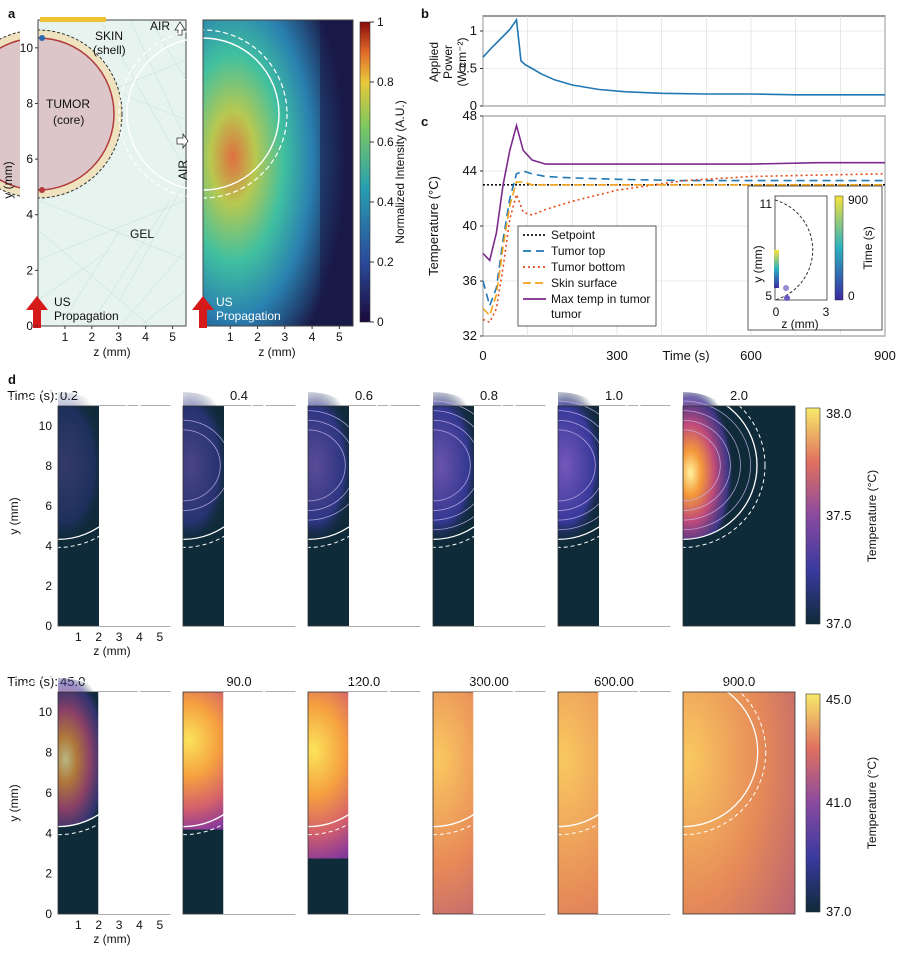 The image size is (901, 963). Describe the element at coordinates (112, 16) in the screenshot. I see `mask-top` at that location.